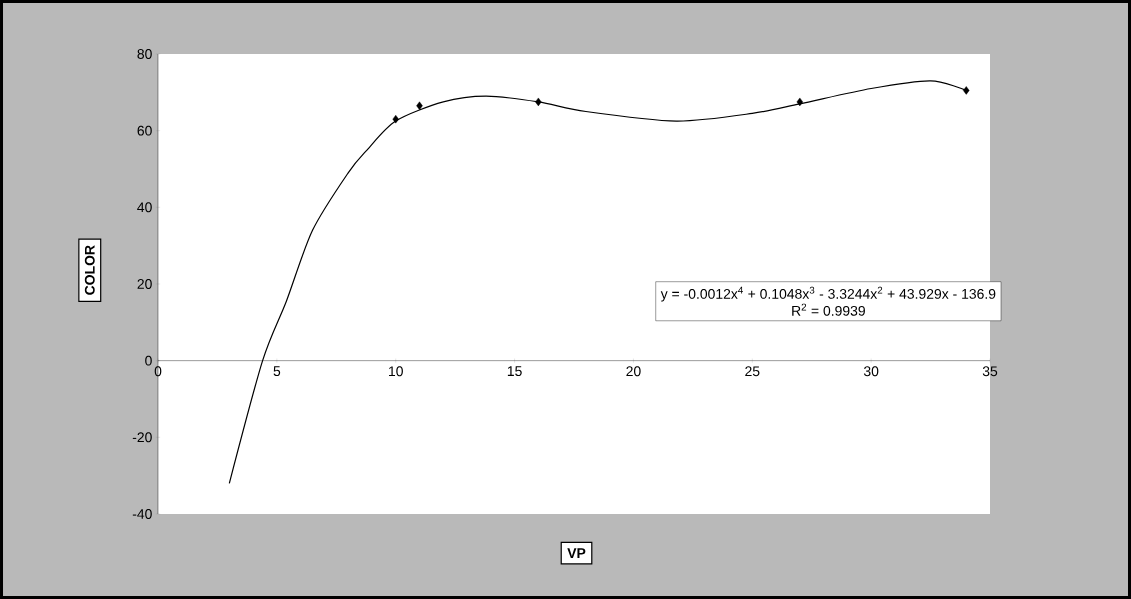 The height and width of the screenshot is (599, 1131). I want to click on x-tick-label: 35, so click(990, 371).